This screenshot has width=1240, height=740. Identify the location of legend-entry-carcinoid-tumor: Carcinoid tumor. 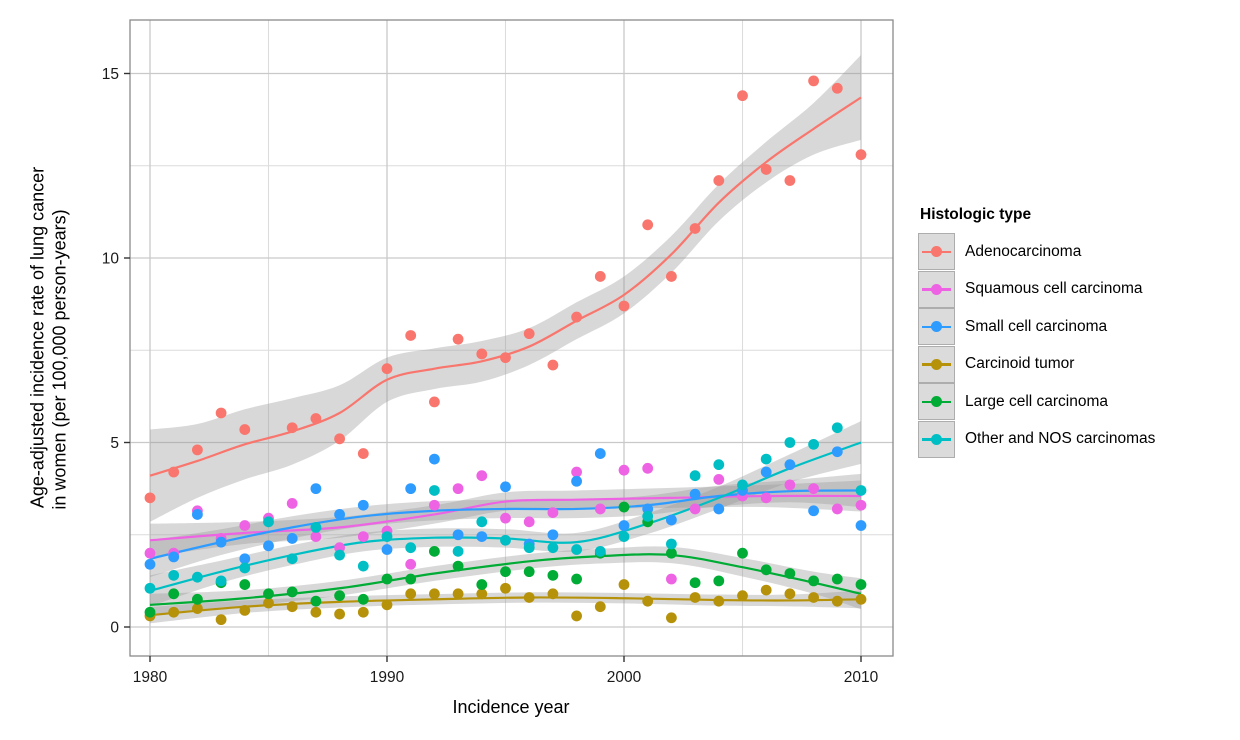
(1036, 364).